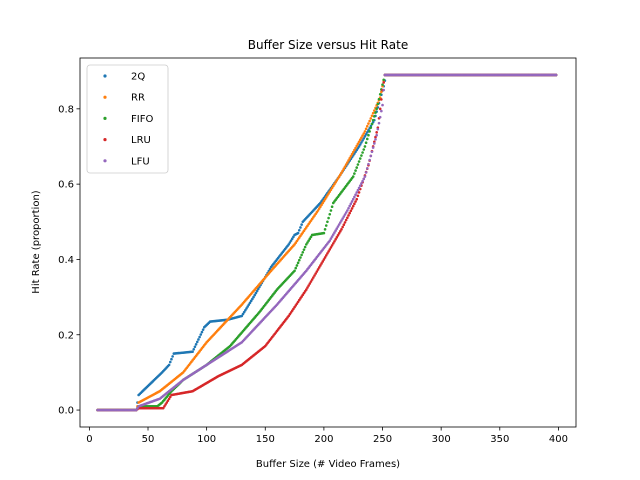  What do you see at coordinates (105, 76) in the screenshot?
I see `legend-marker-2q` at bounding box center [105, 76].